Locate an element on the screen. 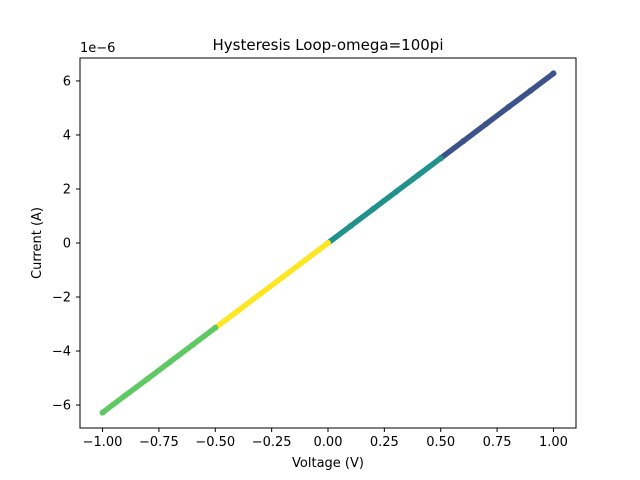 The width and height of the screenshot is (640, 480). y-axis: −6 −4 −2 0 2 4 6 is located at coordinates (66, 244).